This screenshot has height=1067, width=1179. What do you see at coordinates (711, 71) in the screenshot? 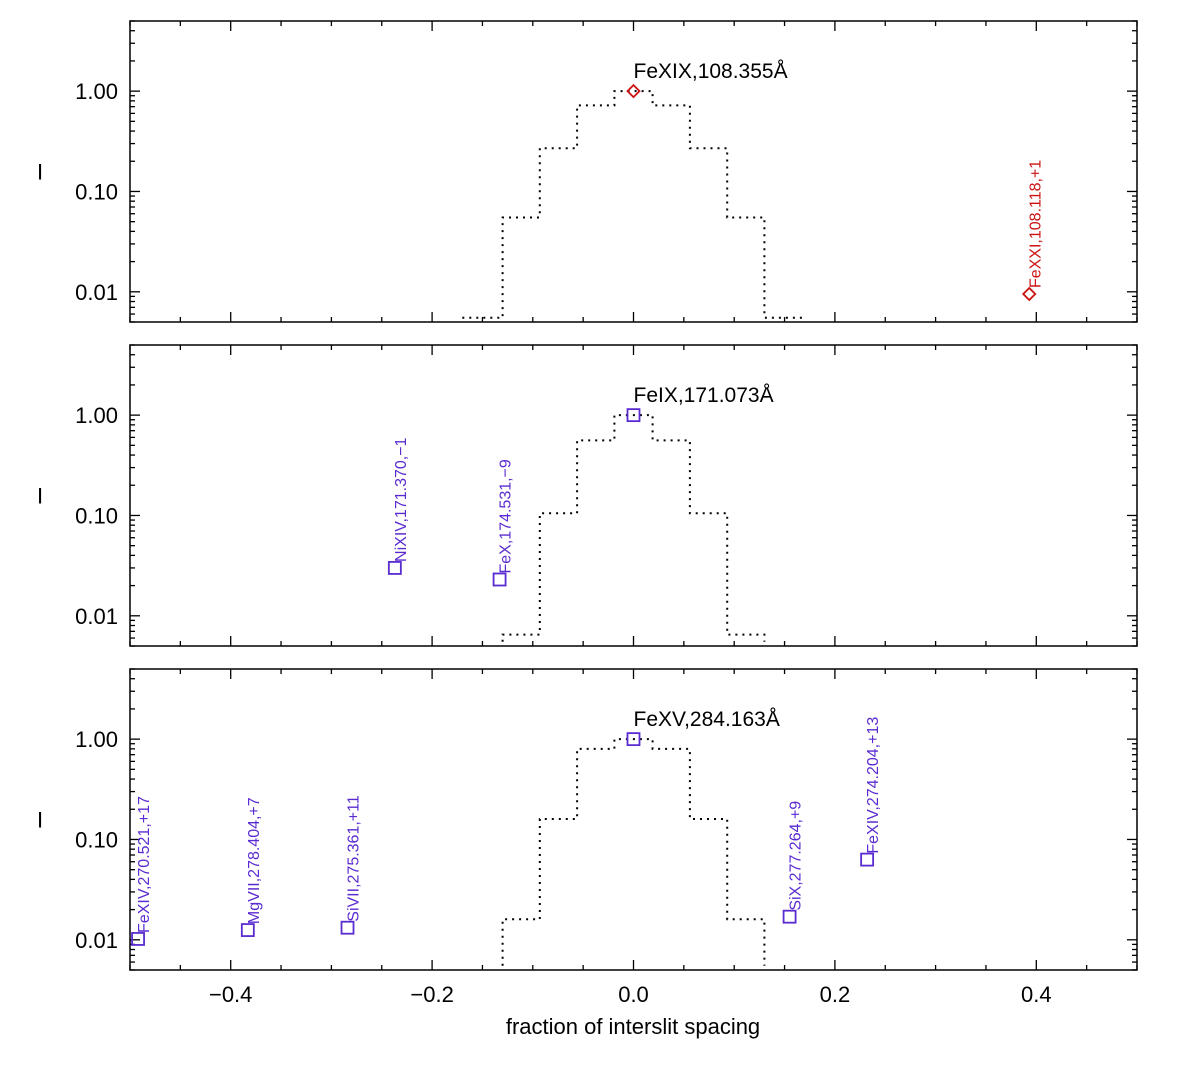
I see `main-line-label: FeXIX,108.355Å` at bounding box center [711, 71].